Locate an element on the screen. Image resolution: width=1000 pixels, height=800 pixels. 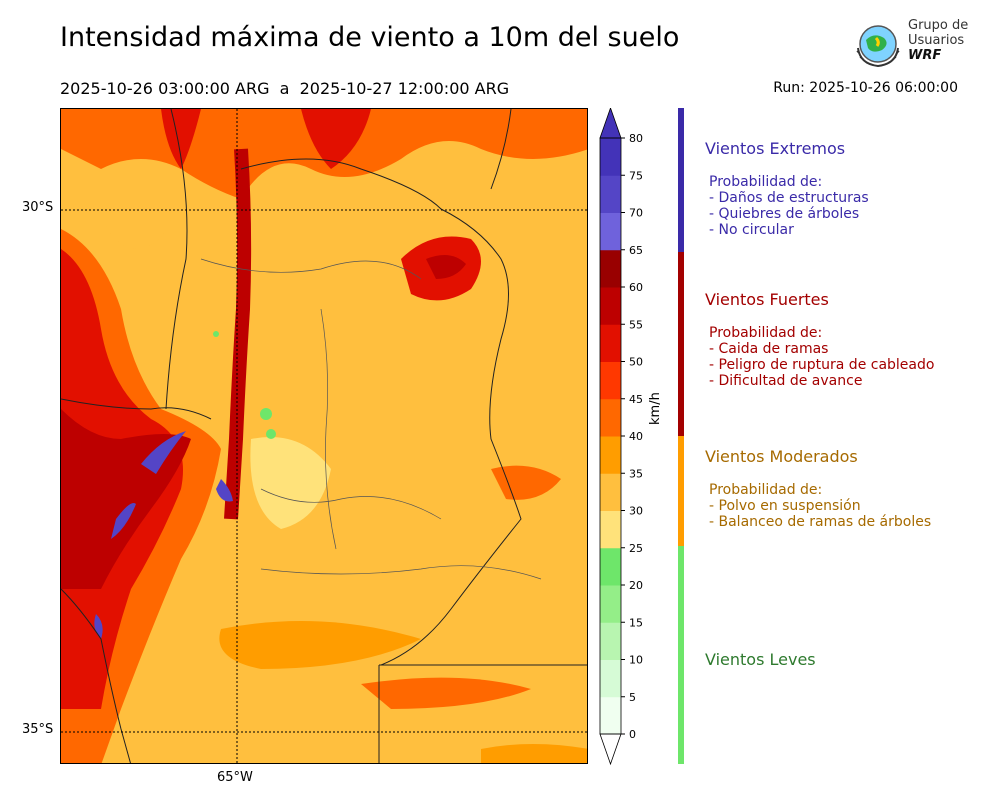
colorbar-tick-label: 70 is located at coordinates (636, 213).